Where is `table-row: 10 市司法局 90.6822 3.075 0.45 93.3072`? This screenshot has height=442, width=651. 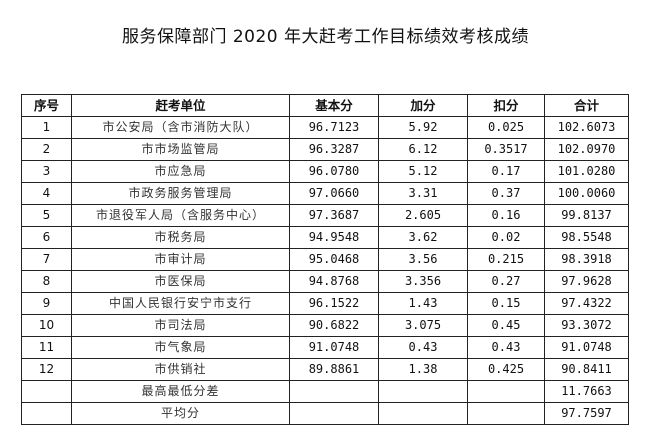
table-row: 10 市司法局 90.6822 3.075 0.45 93.3072 is located at coordinates (325, 325).